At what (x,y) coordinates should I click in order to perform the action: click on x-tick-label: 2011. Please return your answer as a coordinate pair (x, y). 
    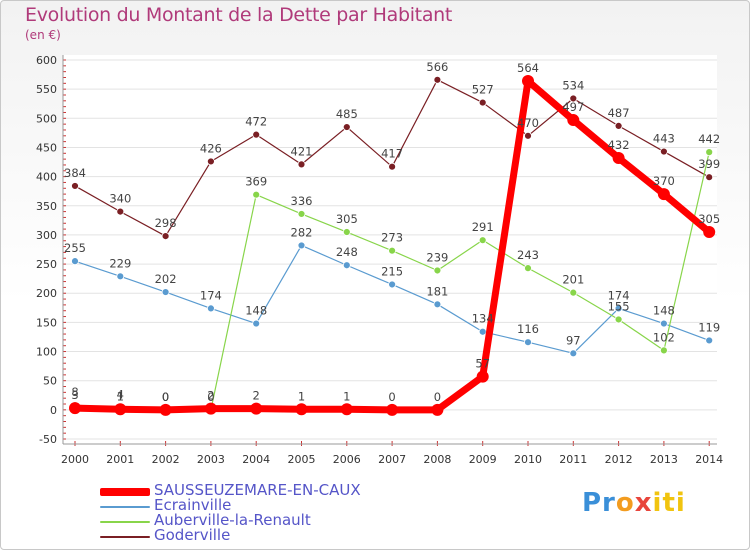
    Looking at the image, I should click on (573, 459).